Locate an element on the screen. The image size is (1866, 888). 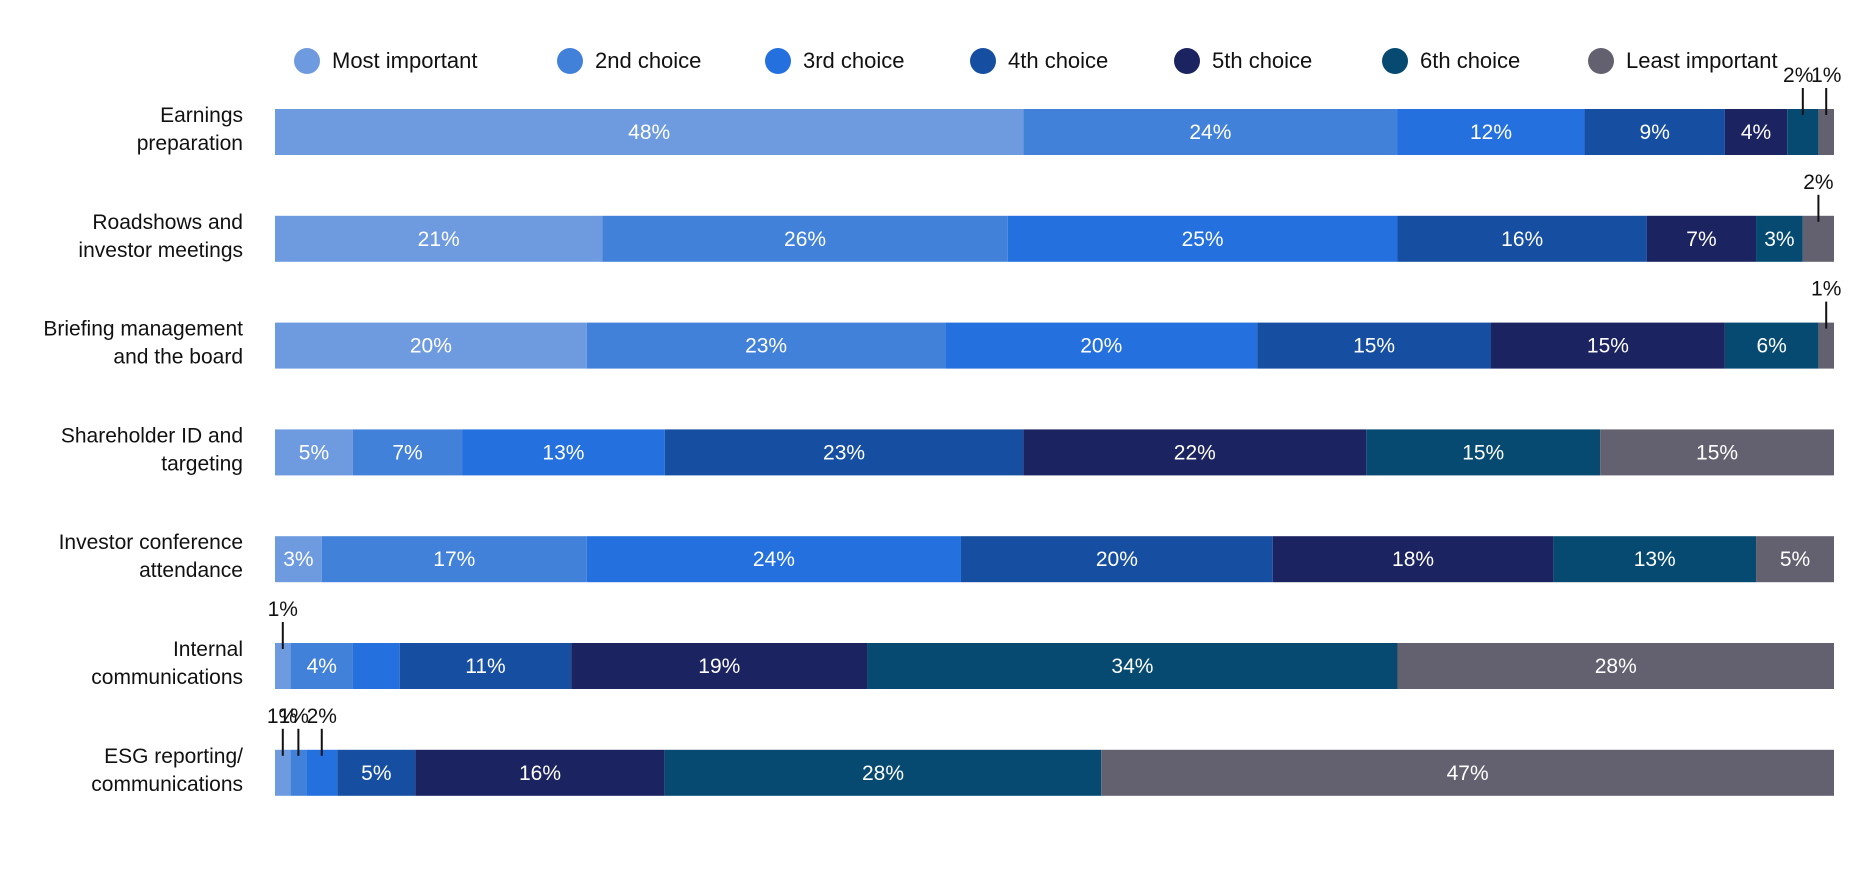
category-label: Earnings preparation is located at coordinates (190, 129).